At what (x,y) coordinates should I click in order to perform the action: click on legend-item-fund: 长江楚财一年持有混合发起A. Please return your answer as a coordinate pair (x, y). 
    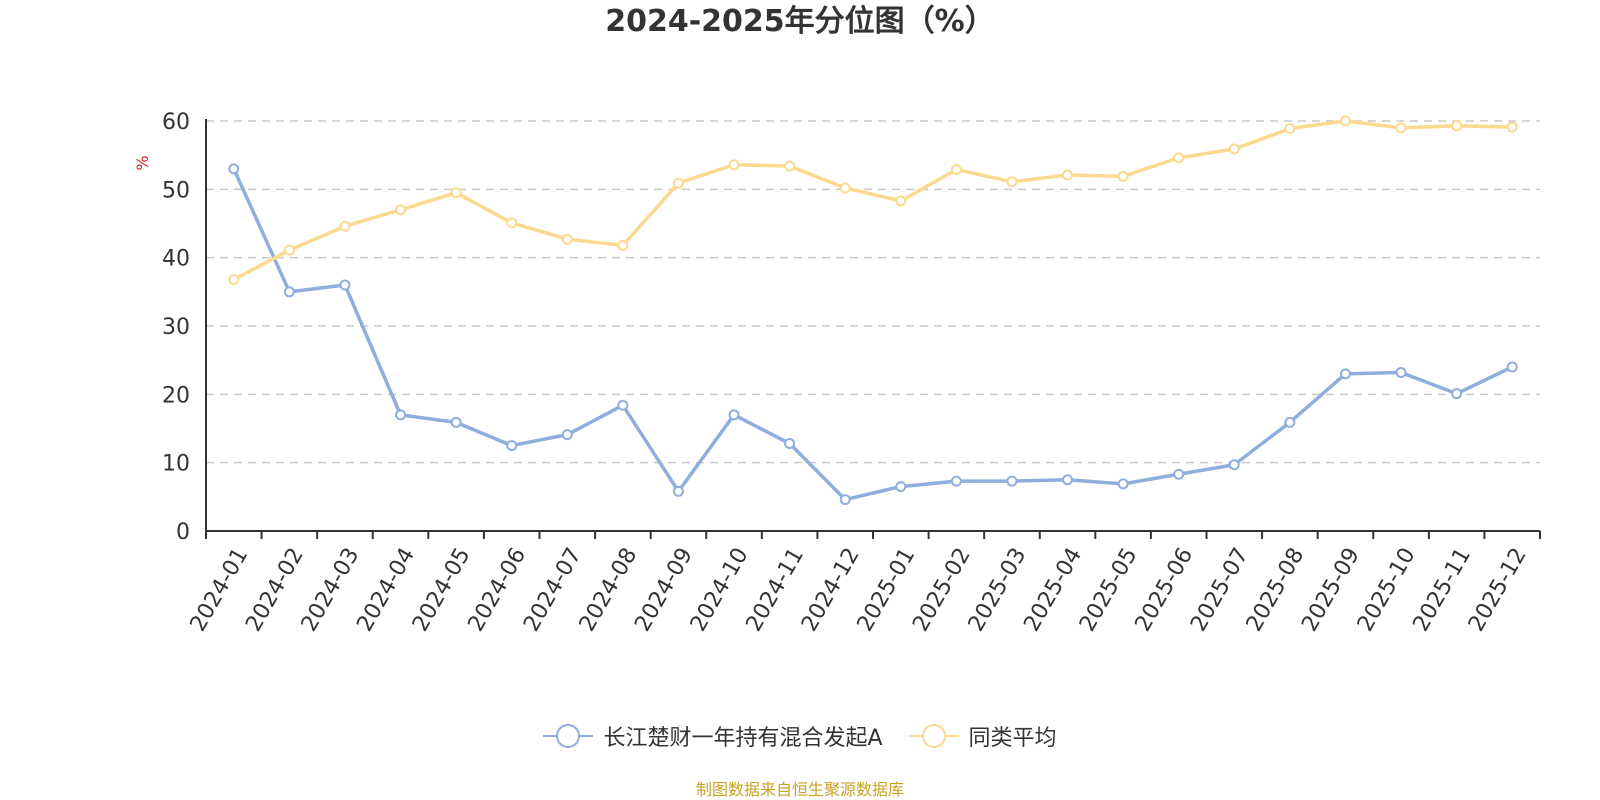
    Looking at the image, I should click on (713, 736).